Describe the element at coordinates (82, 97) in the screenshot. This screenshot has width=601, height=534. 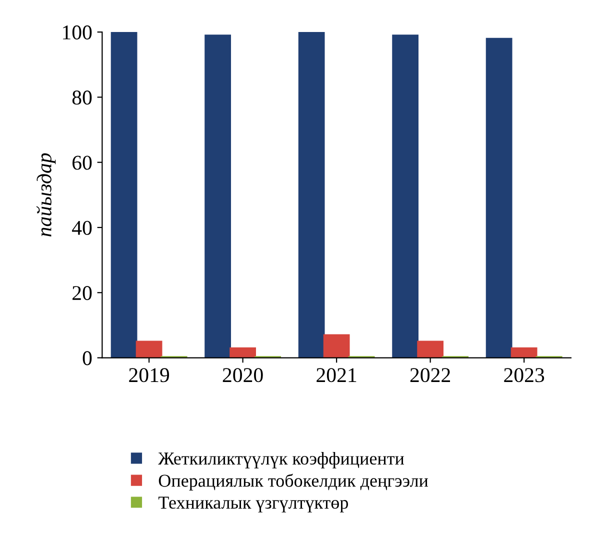
I see `y-tick-label: 80` at that location.